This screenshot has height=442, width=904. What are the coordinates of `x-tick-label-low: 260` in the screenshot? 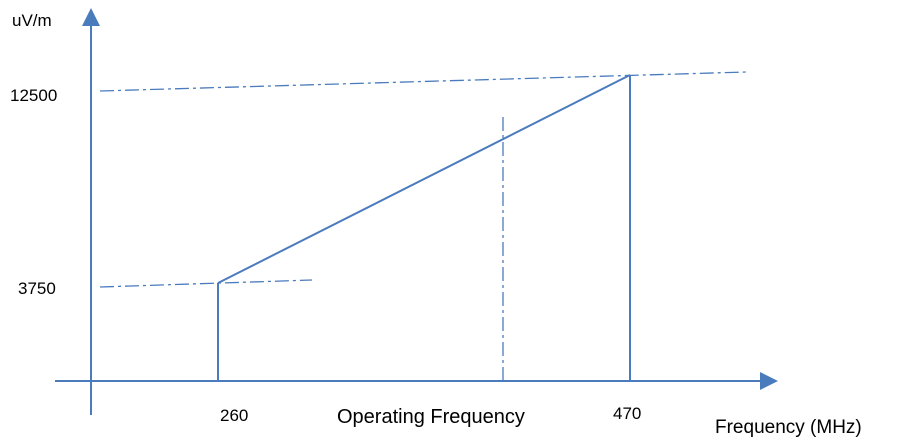 It's located at (234, 415).